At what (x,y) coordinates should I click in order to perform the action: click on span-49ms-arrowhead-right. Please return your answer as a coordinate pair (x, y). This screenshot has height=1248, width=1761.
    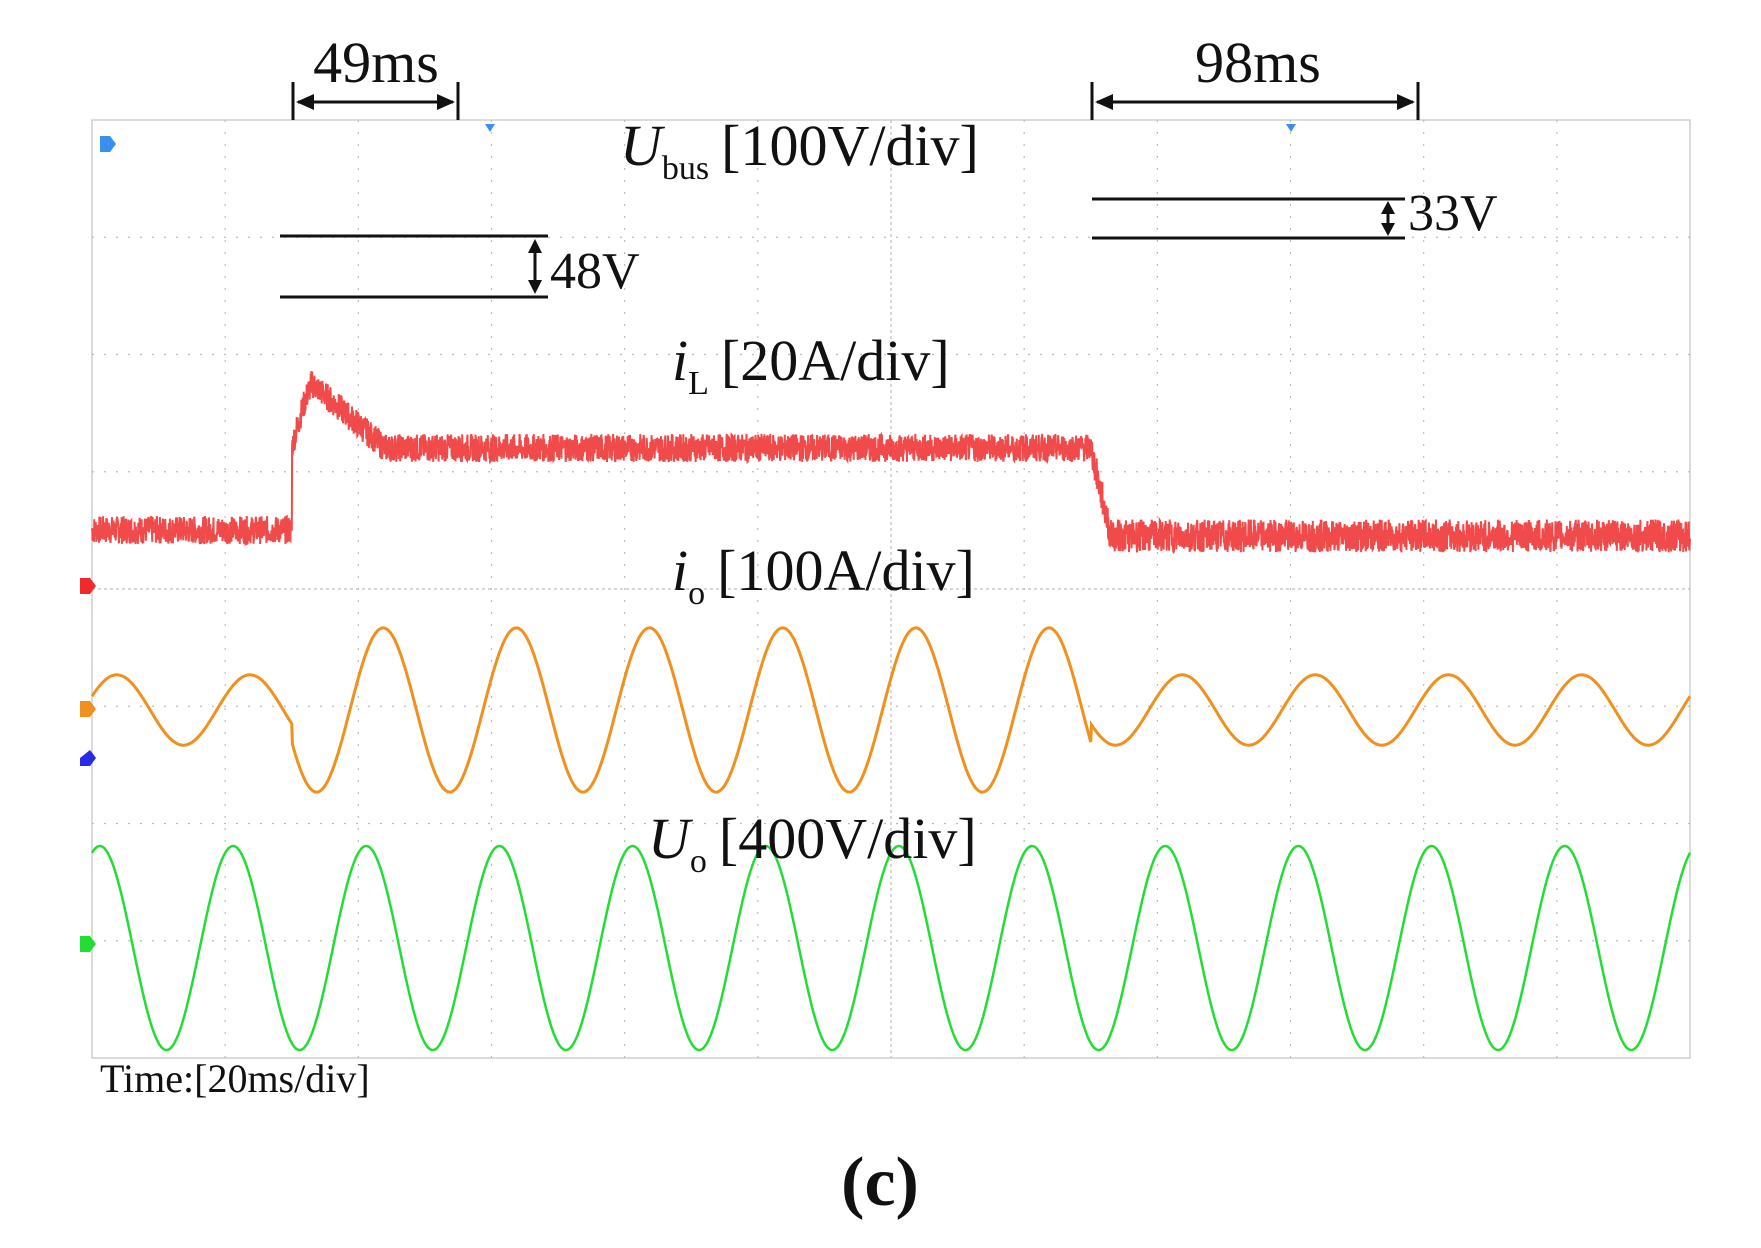
    Looking at the image, I should click on (446, 102).